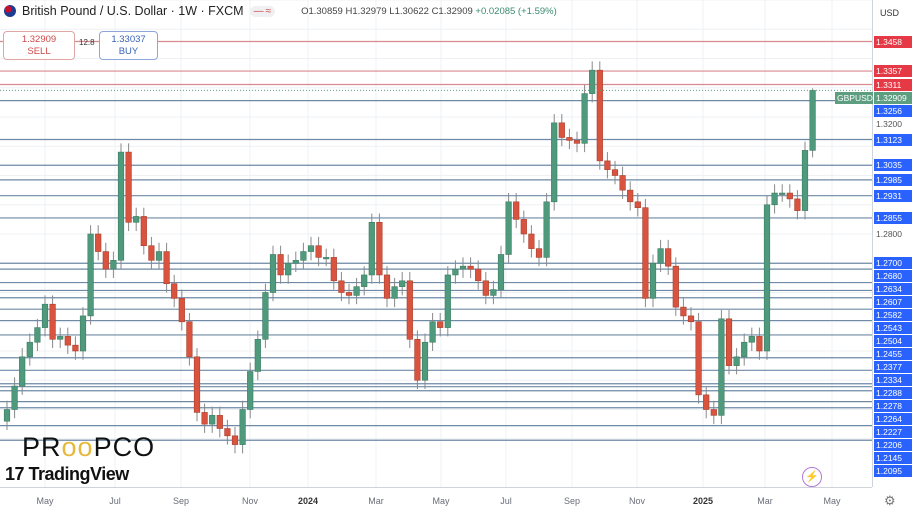  I want to click on symbol-price-tag: GBPUSD, so click(854, 97).